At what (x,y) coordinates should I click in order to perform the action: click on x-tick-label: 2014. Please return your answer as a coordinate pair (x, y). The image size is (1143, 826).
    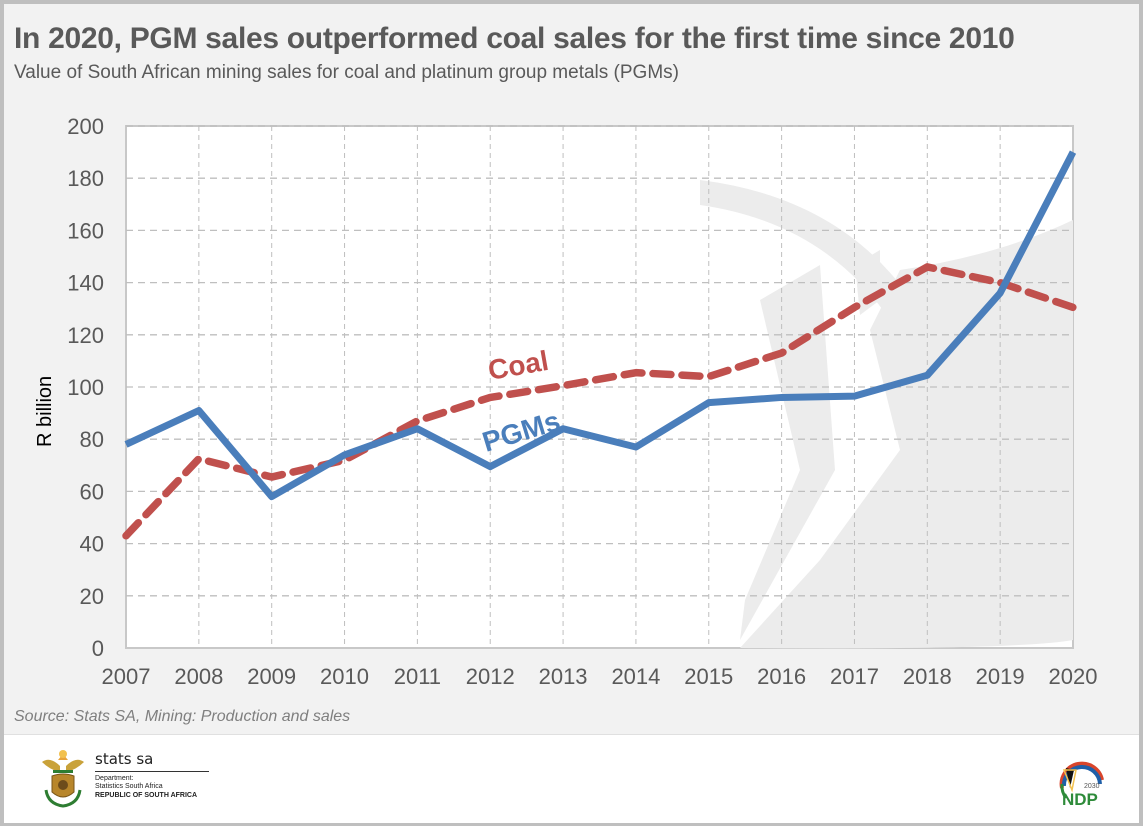
    Looking at the image, I should click on (635, 676).